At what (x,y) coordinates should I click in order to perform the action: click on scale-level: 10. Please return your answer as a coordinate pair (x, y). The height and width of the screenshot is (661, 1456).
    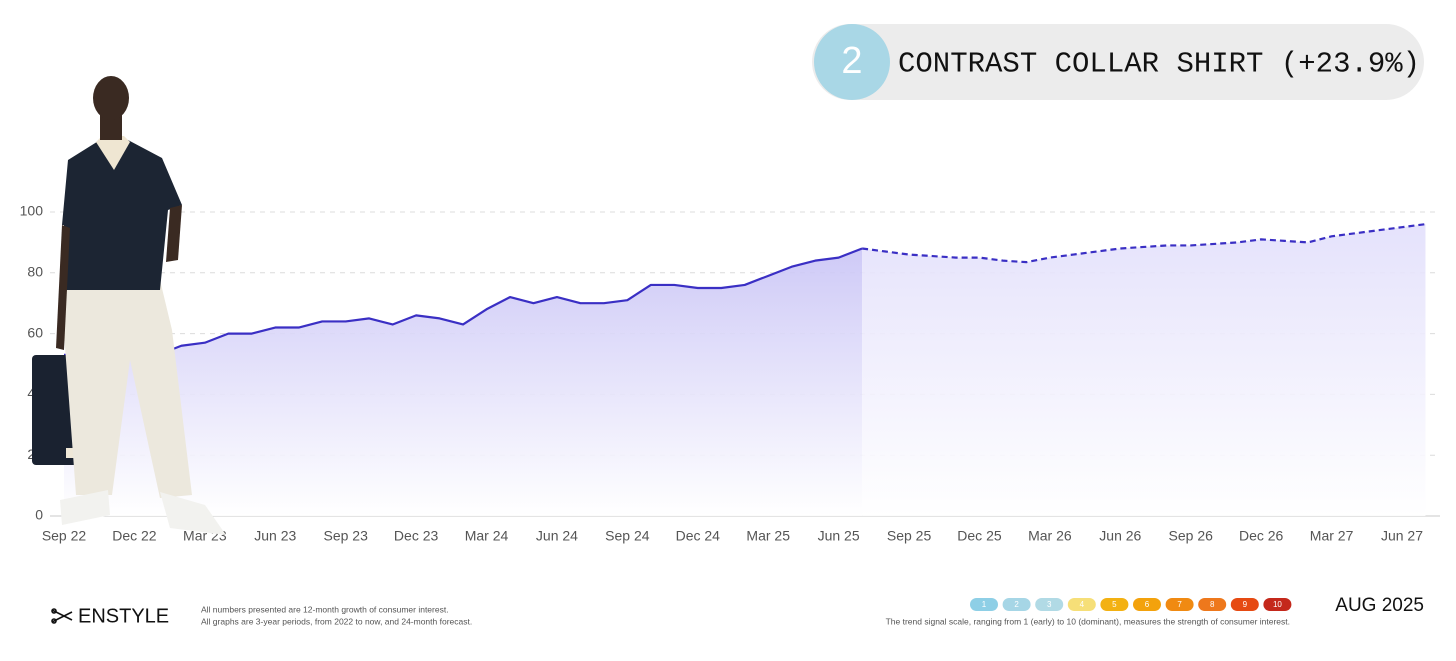
    Looking at the image, I should click on (1277, 604).